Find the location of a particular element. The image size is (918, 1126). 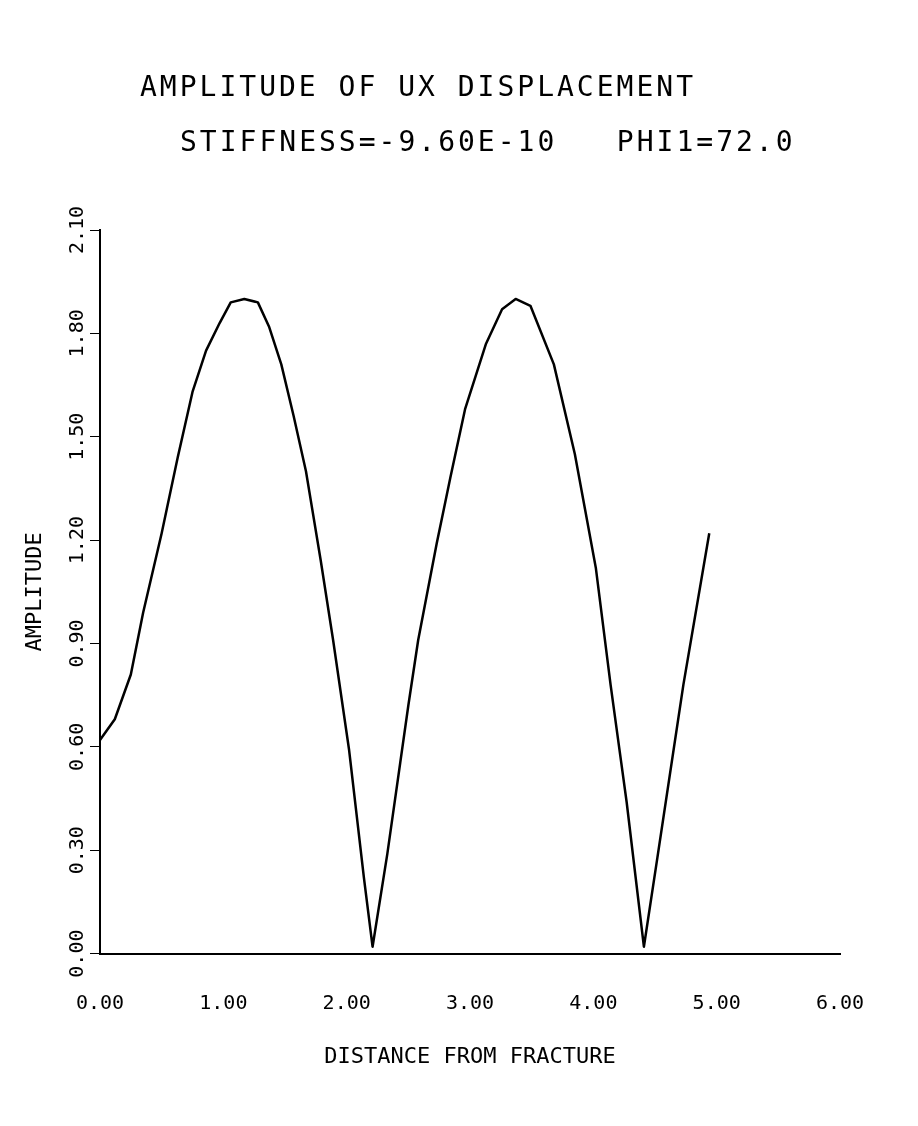

y-tick-label: 0.30 is located at coordinates (76, 850).